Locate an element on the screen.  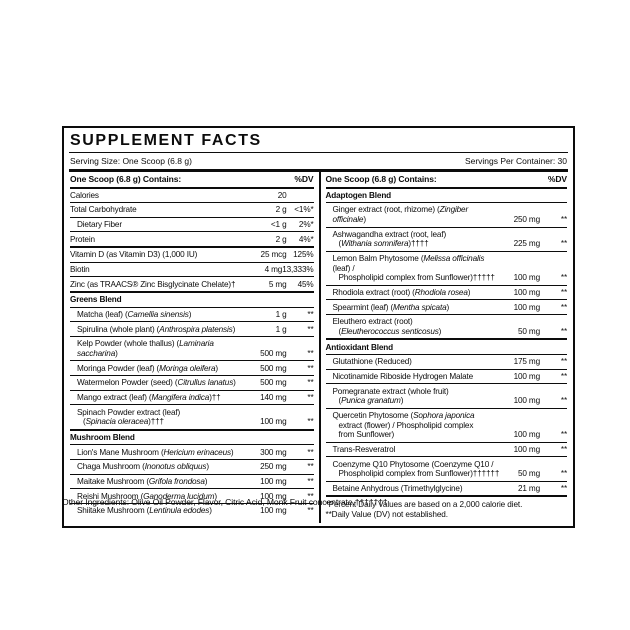
ingredient-amount: 4 mg is located at coordinates (273, 269).